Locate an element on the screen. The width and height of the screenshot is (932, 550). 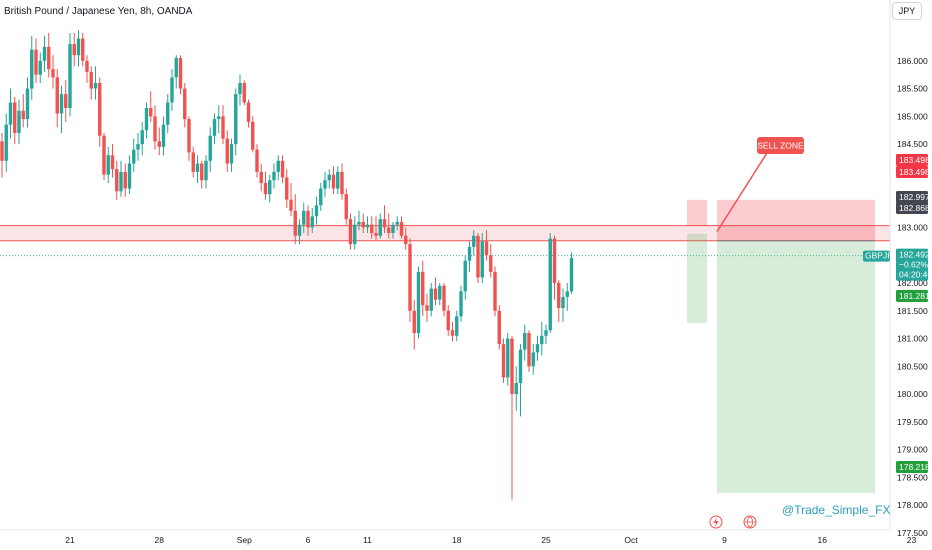
globe-icon is located at coordinates (750, 522).